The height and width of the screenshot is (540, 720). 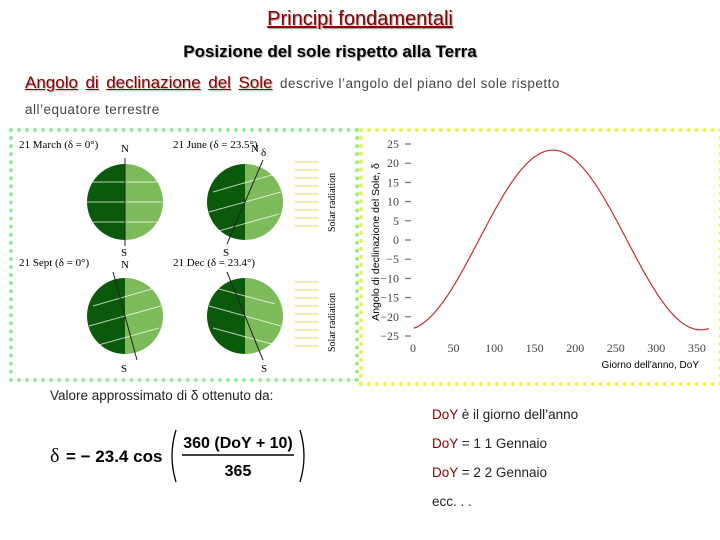 I want to click on label-delta: δ, so click(x=263, y=153).